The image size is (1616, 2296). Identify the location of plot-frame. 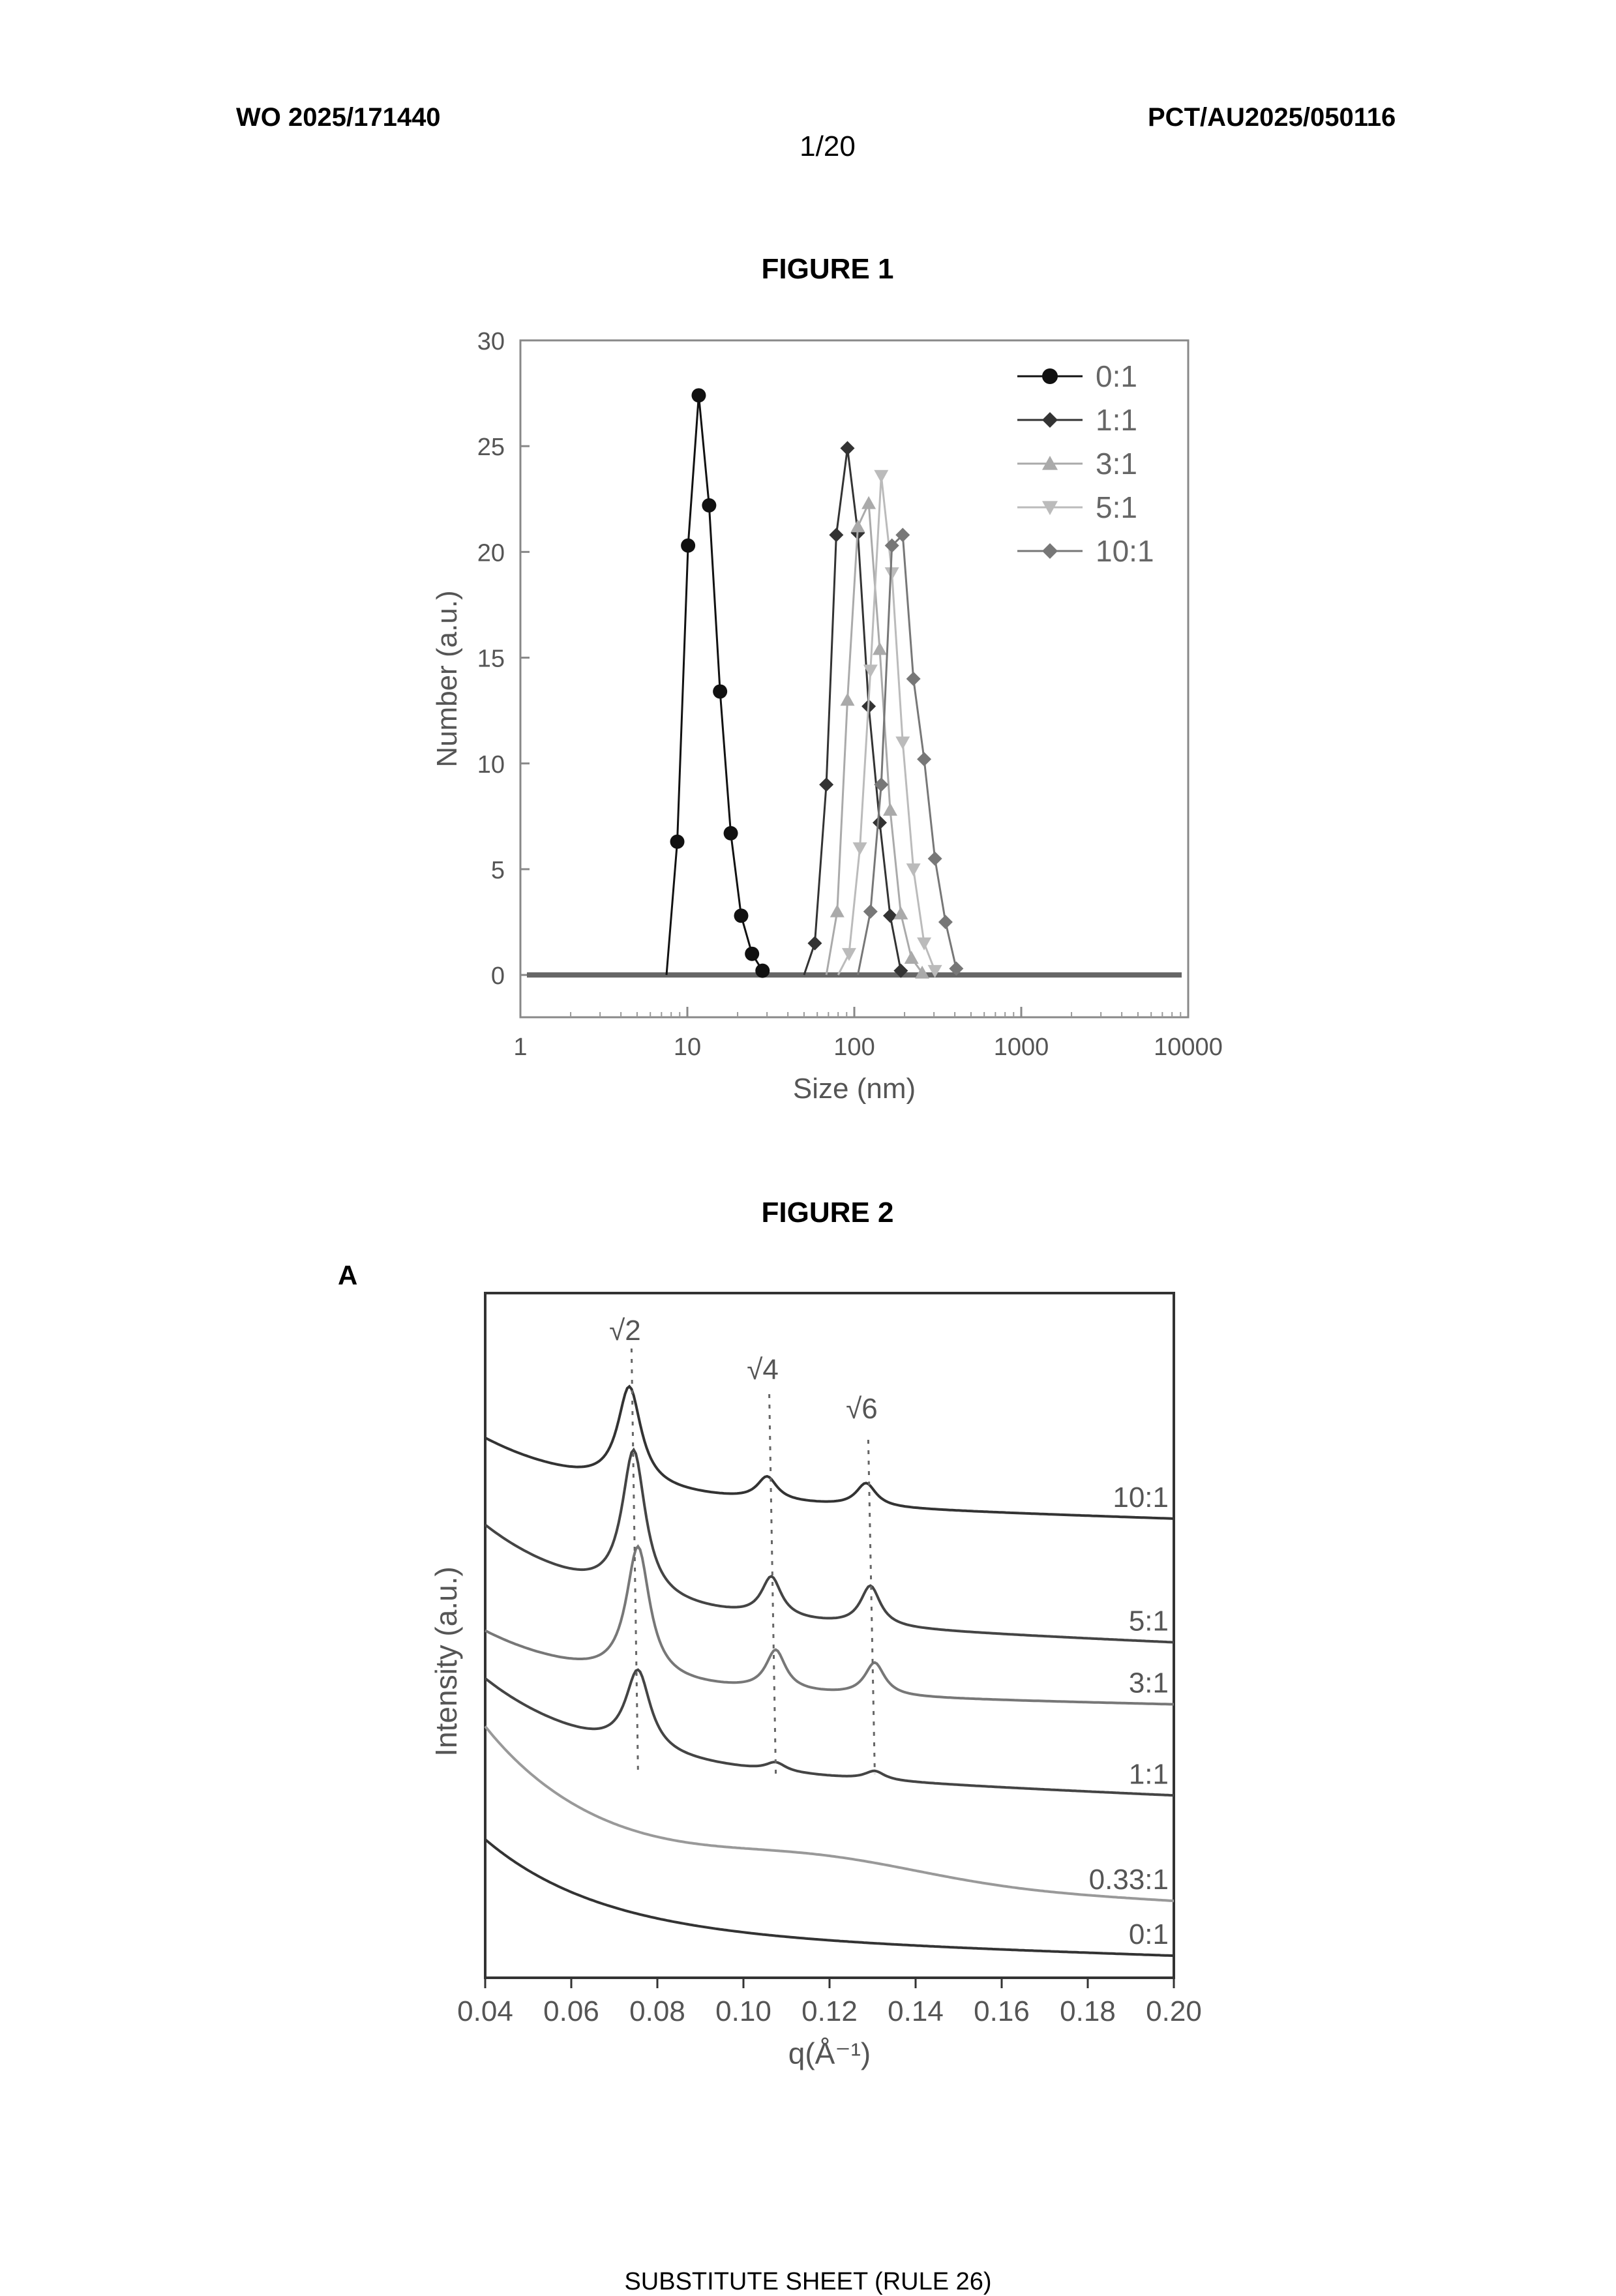
(829, 1635).